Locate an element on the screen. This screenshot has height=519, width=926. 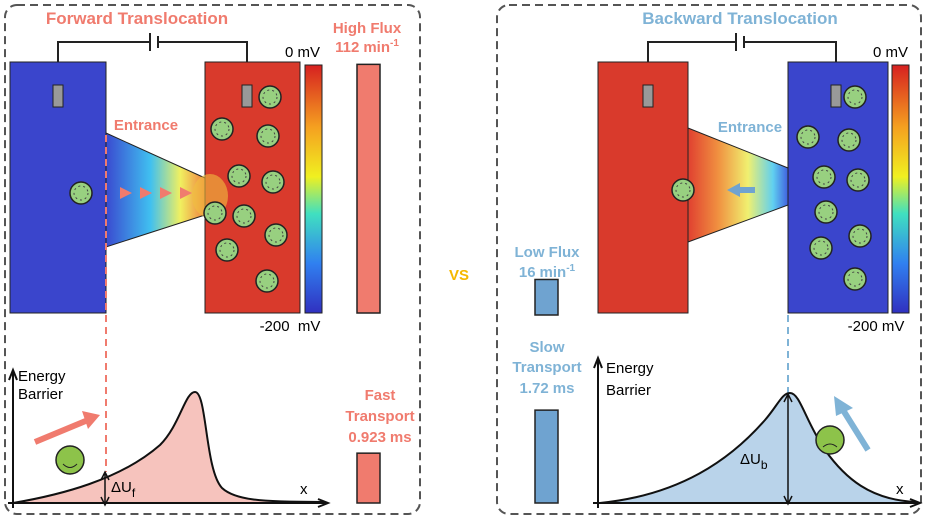
flow-arrow is located at coordinates (741, 190).